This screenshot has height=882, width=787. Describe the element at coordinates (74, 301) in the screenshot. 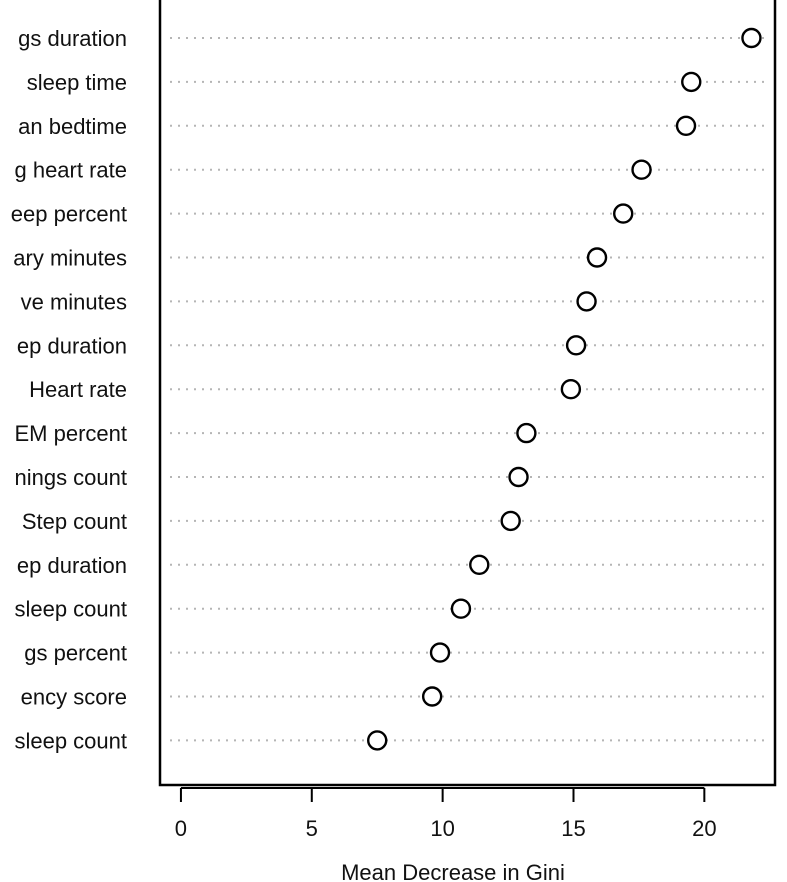

I see `category-label: ve minutes` at that location.